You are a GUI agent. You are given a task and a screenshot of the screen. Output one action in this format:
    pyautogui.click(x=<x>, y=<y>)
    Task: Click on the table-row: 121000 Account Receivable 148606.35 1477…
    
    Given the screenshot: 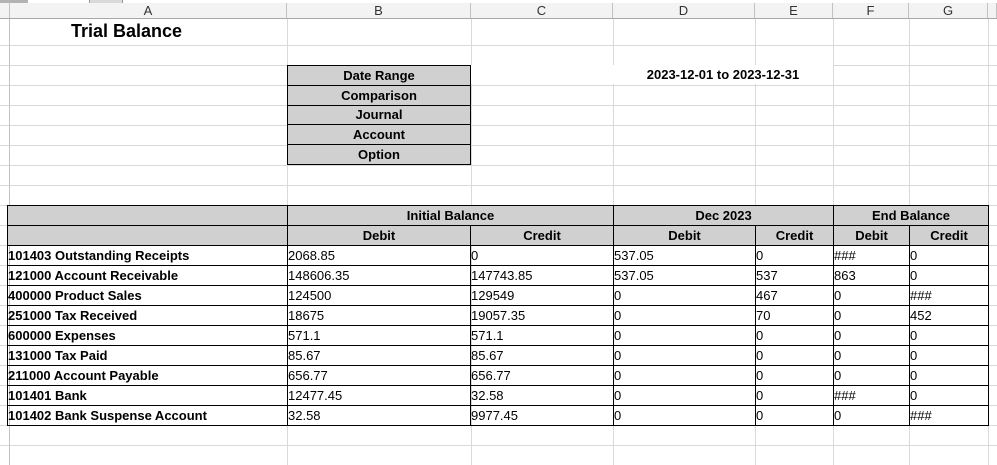 What is the action you would take?
    pyautogui.click(x=498, y=275)
    